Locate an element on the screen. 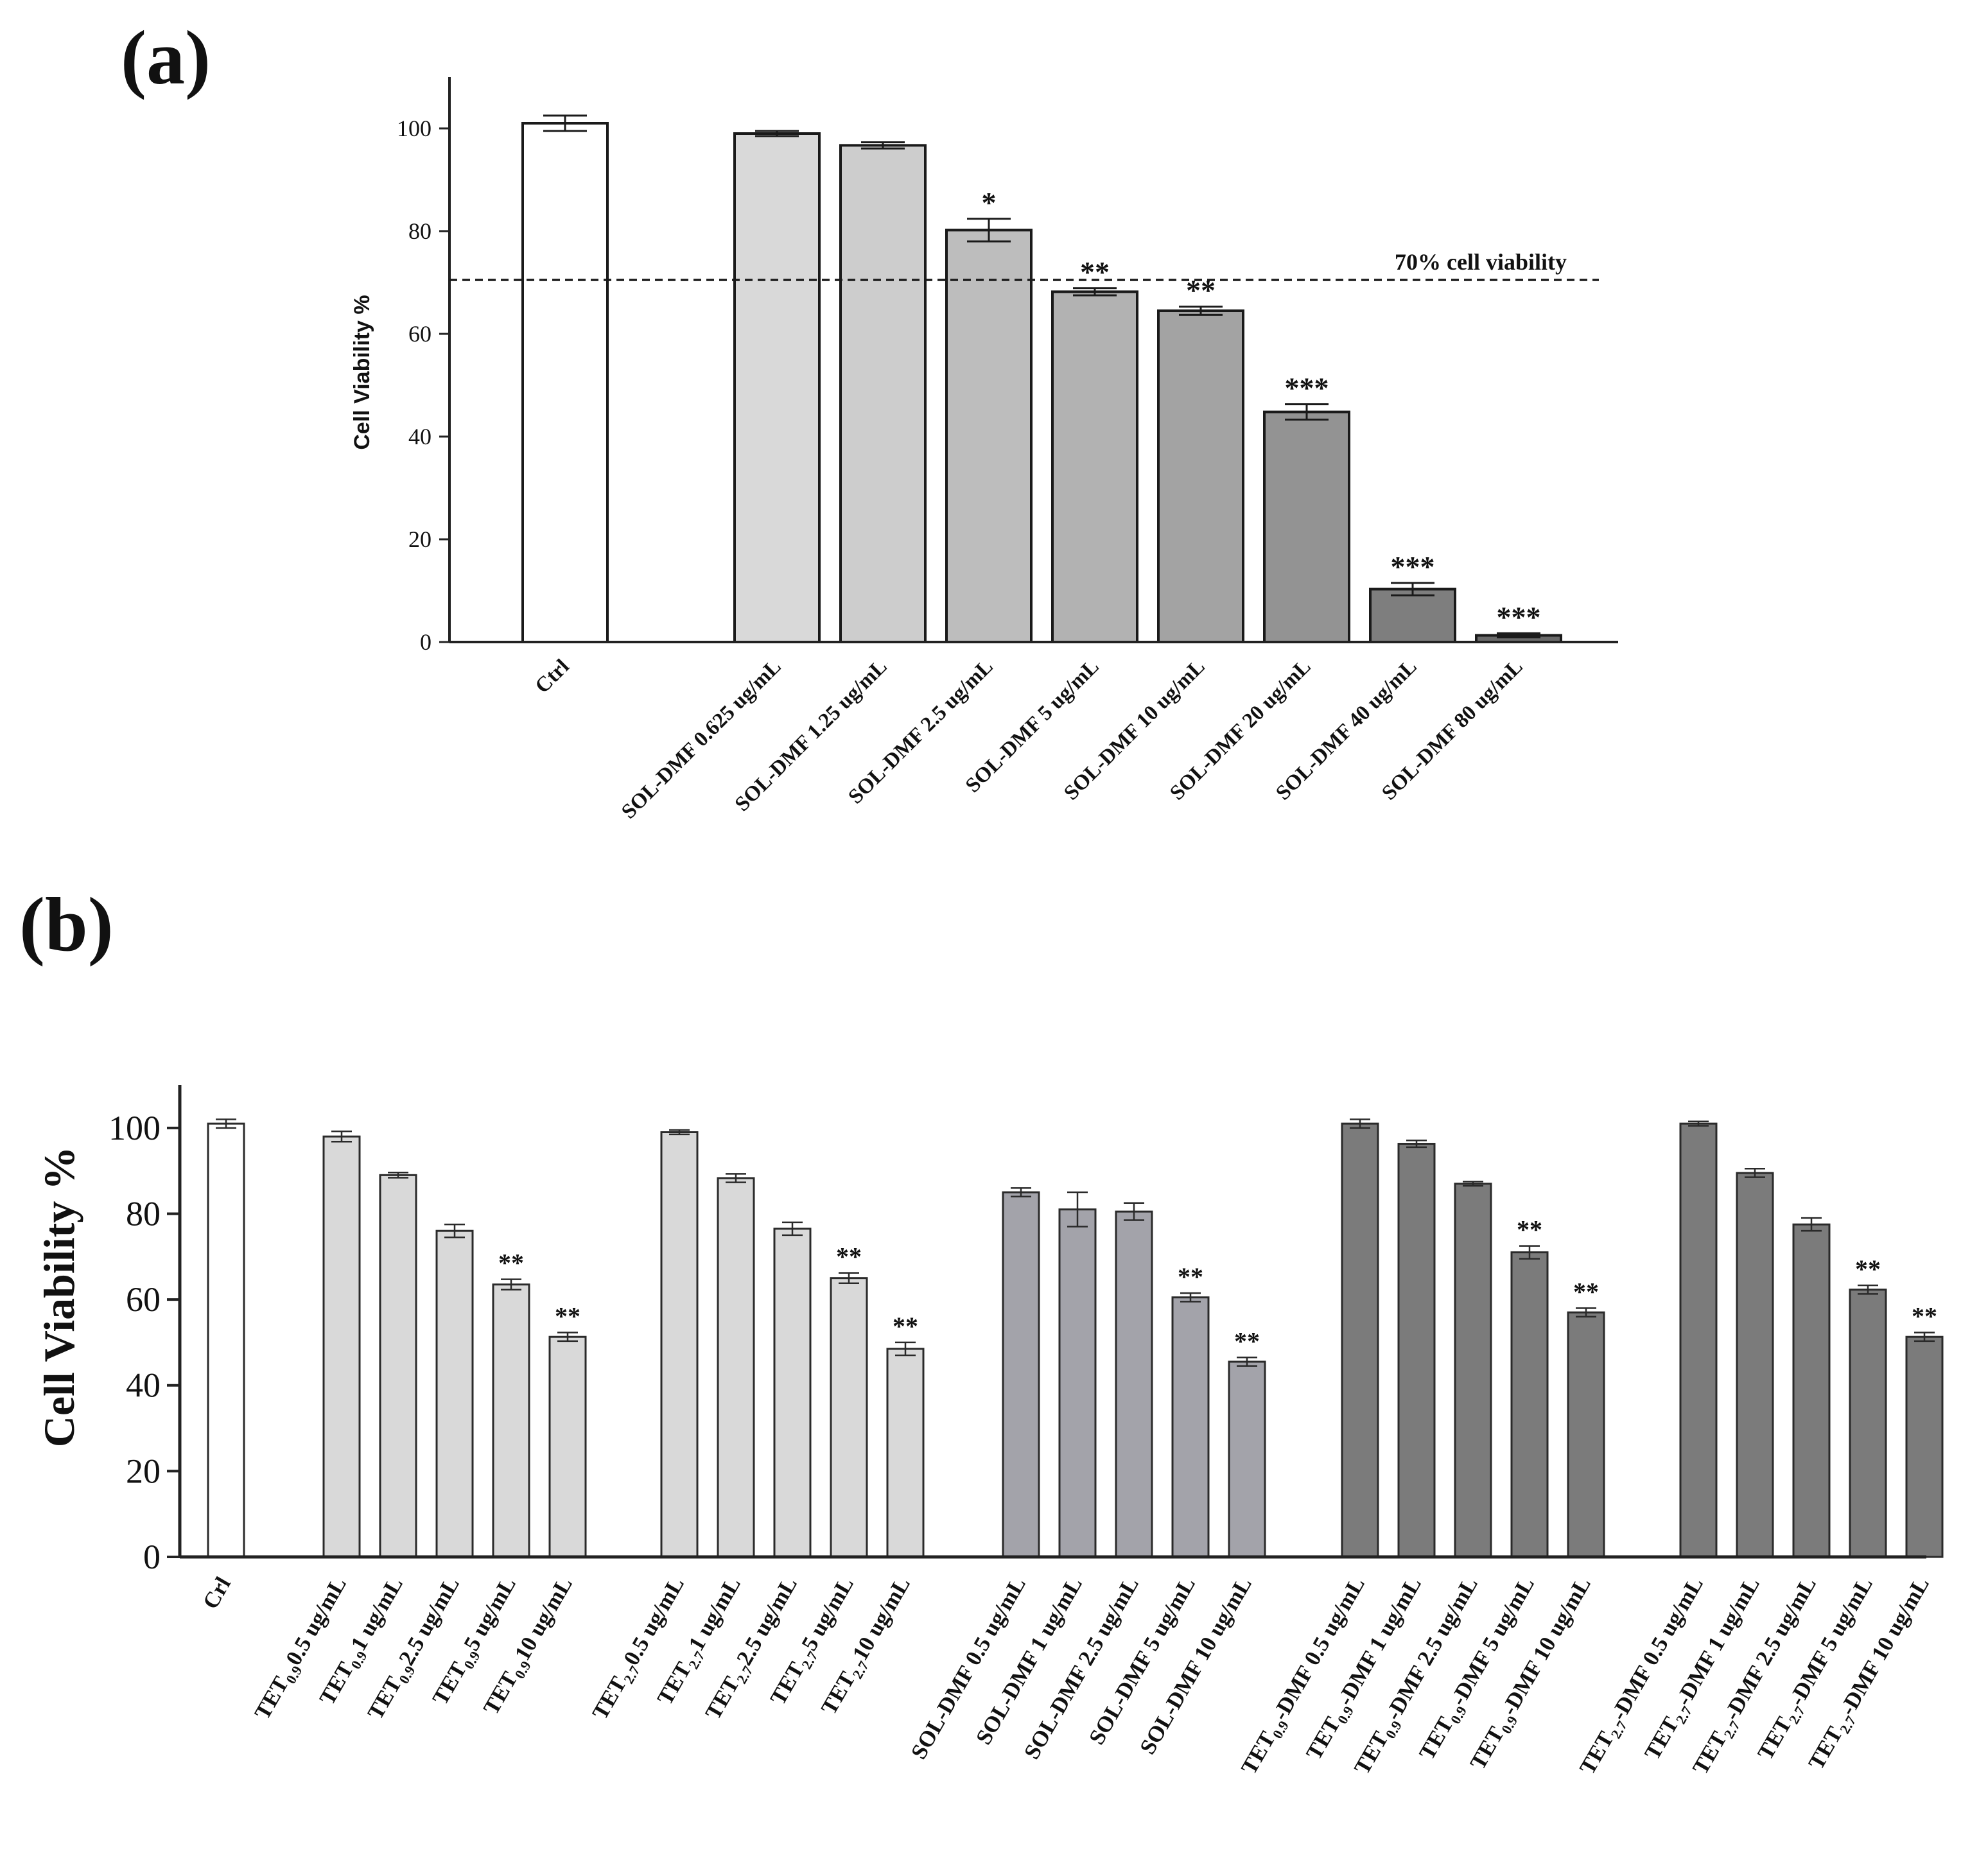 The height and width of the screenshot is (1876, 1979). panel-b-y-tick-label: 100 is located at coordinates (135, 1128).